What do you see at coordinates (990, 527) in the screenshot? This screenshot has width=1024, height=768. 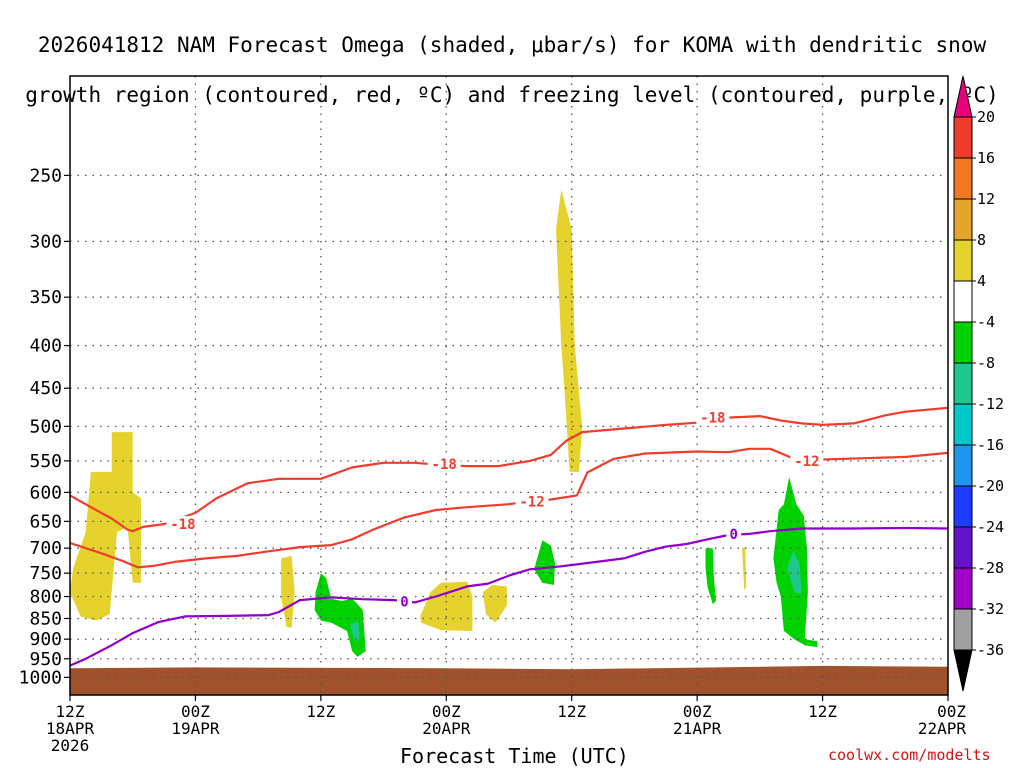 I see `colorbar-tick-label: -24` at bounding box center [990, 527].